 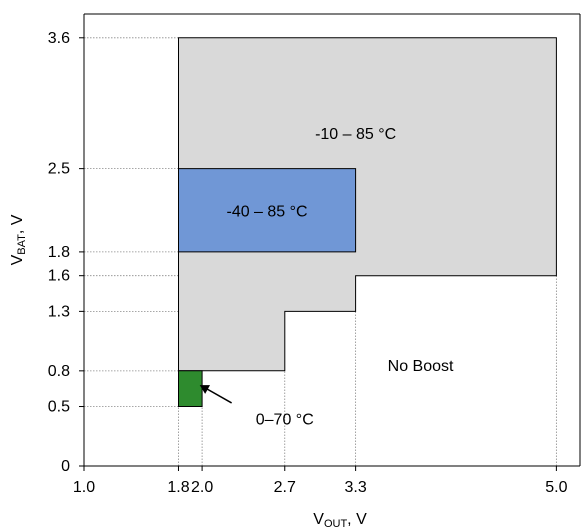 I want to click on y-ticks: 0 0.5 0.8 1.3 1.6 1.8 2.5 3.6, so click(x=66, y=252).